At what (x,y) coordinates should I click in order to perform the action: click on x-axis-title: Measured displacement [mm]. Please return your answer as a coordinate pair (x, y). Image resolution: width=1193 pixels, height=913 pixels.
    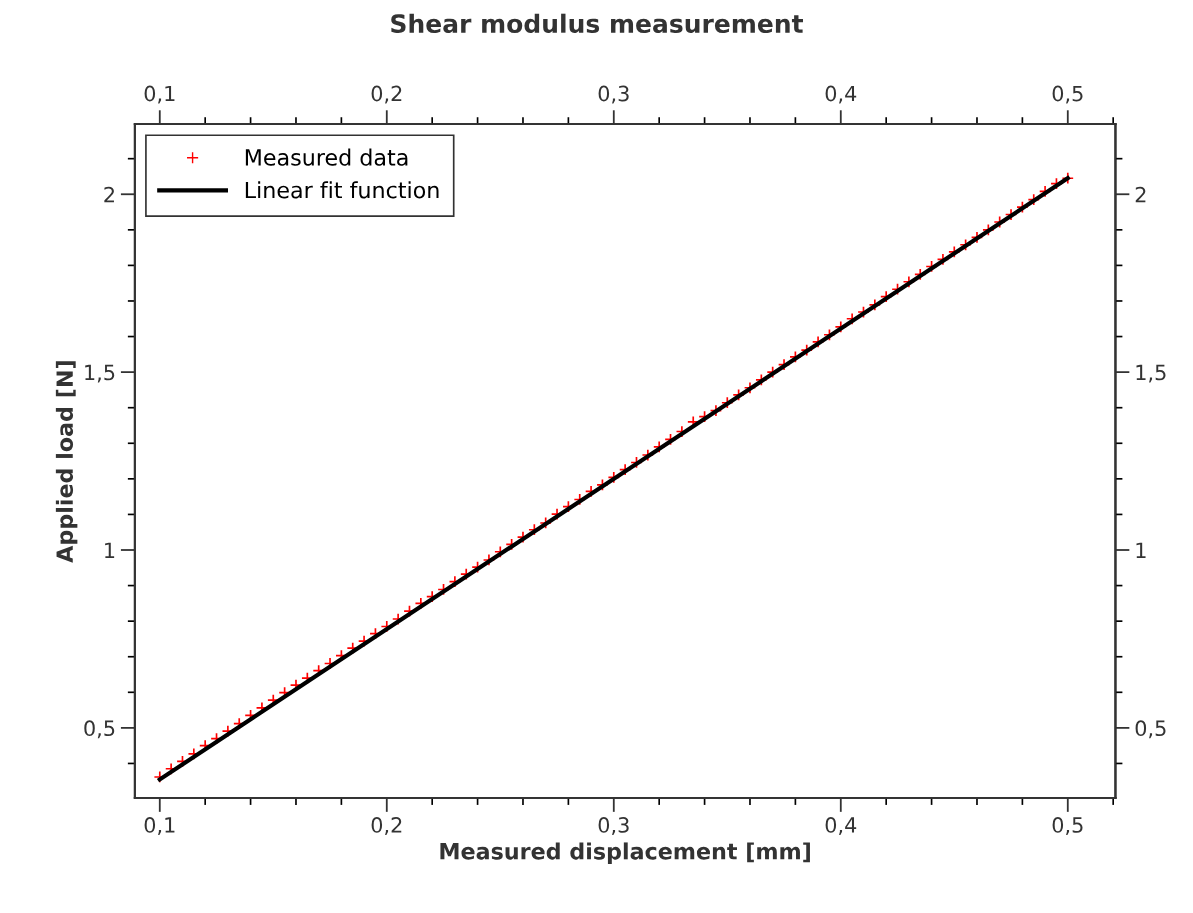
    Looking at the image, I should click on (625, 853).